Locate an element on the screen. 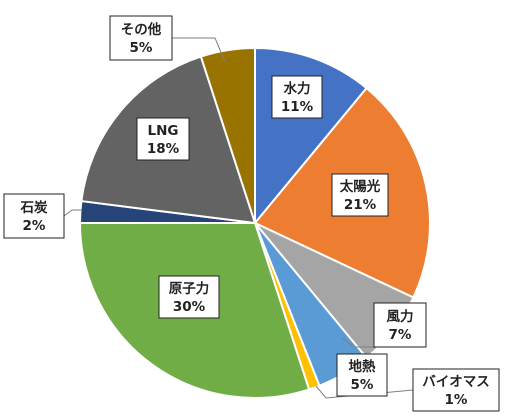 The width and height of the screenshot is (510, 420). data-label-value: 21% is located at coordinates (360, 205).